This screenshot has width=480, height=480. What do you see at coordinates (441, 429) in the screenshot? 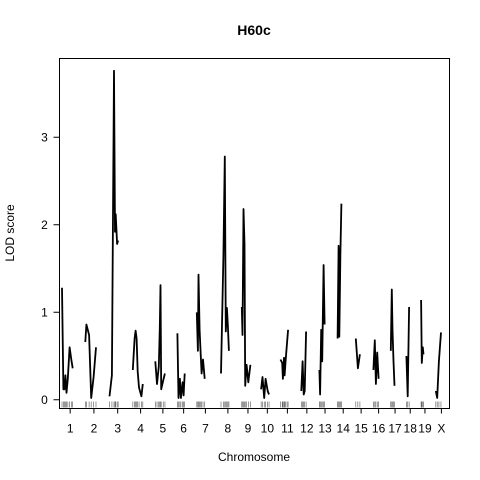
I see `x-tick-label-chr-X: X` at bounding box center [441, 429].